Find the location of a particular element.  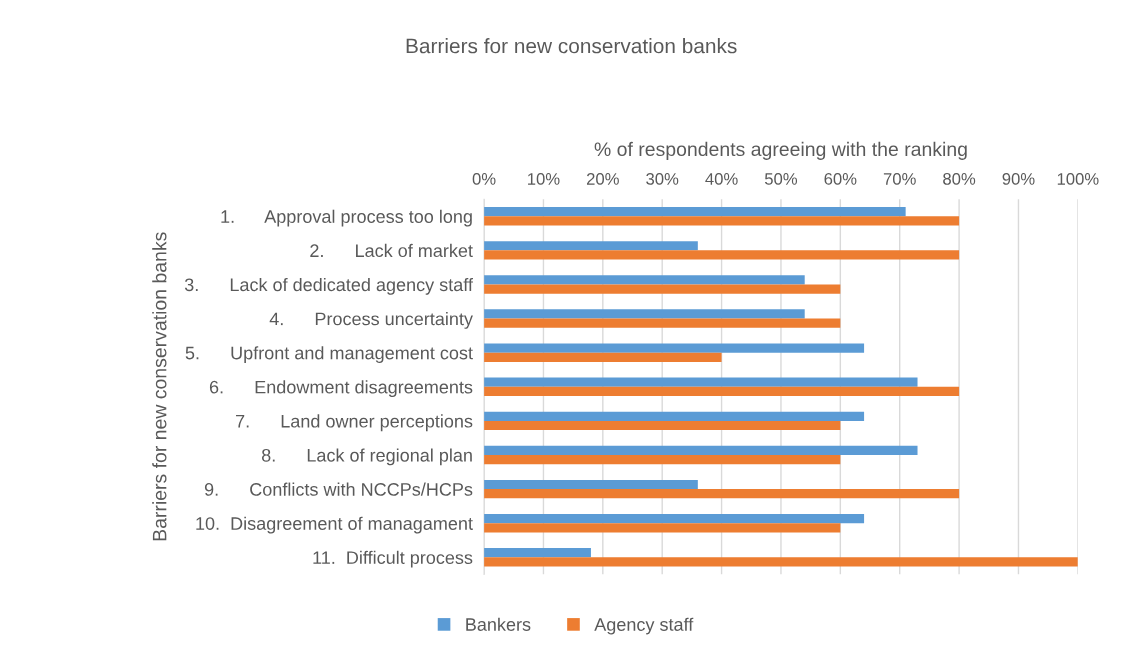

legend-label: Agency staff is located at coordinates (644, 626).